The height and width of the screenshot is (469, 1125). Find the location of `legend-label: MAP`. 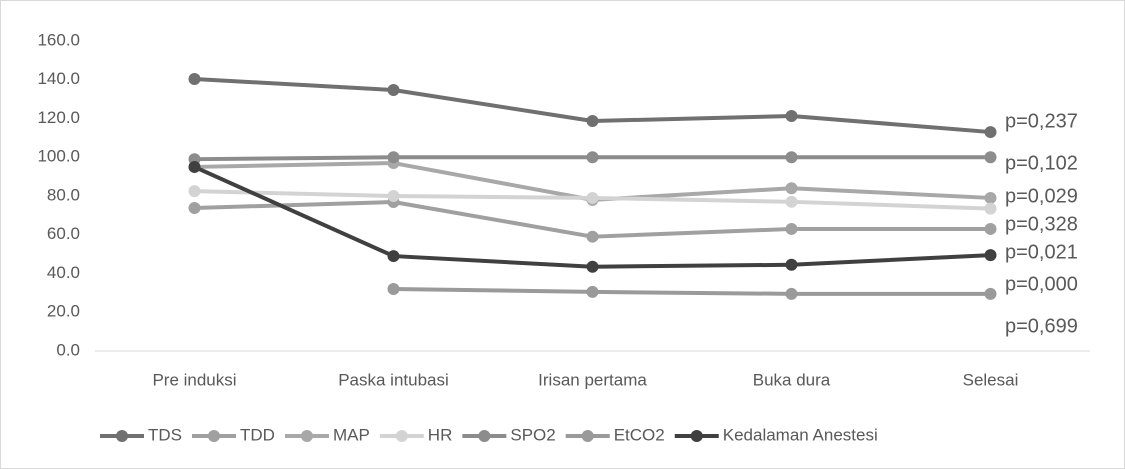

legend-label: MAP is located at coordinates (351, 434).